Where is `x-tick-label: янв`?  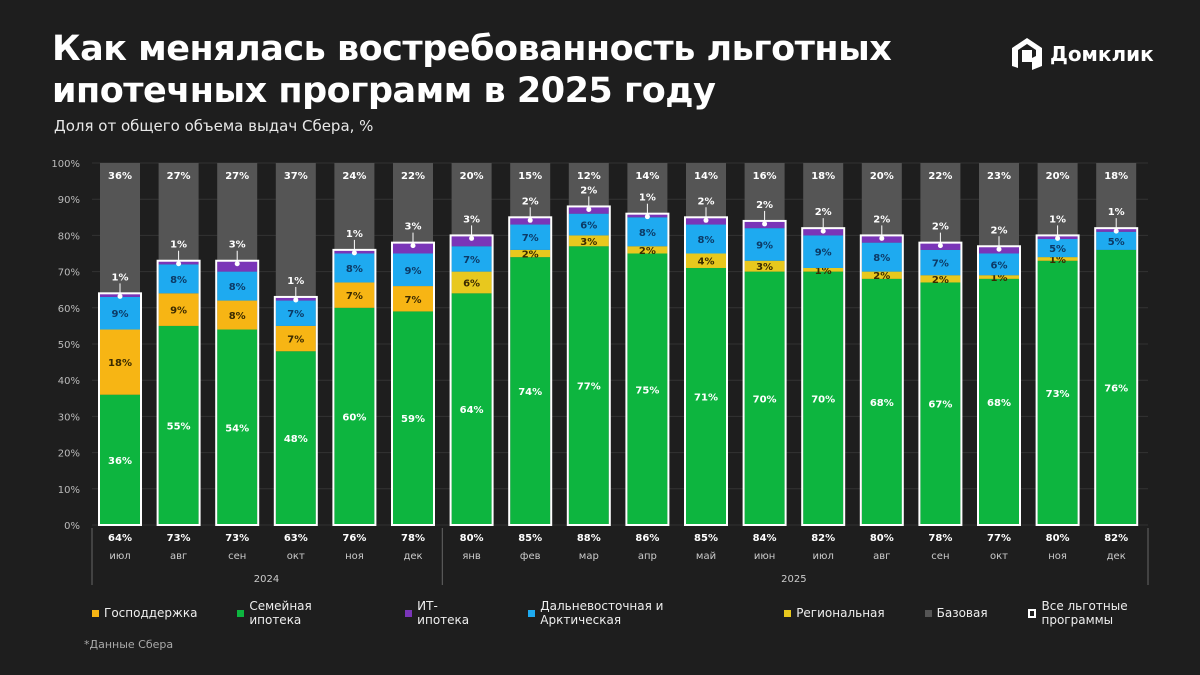 x-tick-label: янв is located at coordinates (471, 556).